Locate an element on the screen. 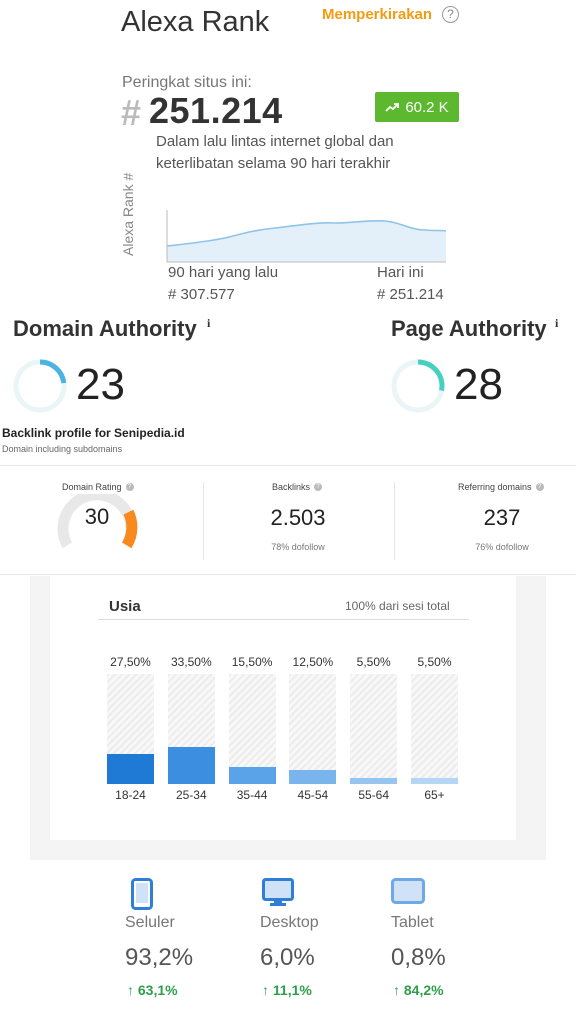  age-pct-label: 15,50% is located at coordinates (252, 662).